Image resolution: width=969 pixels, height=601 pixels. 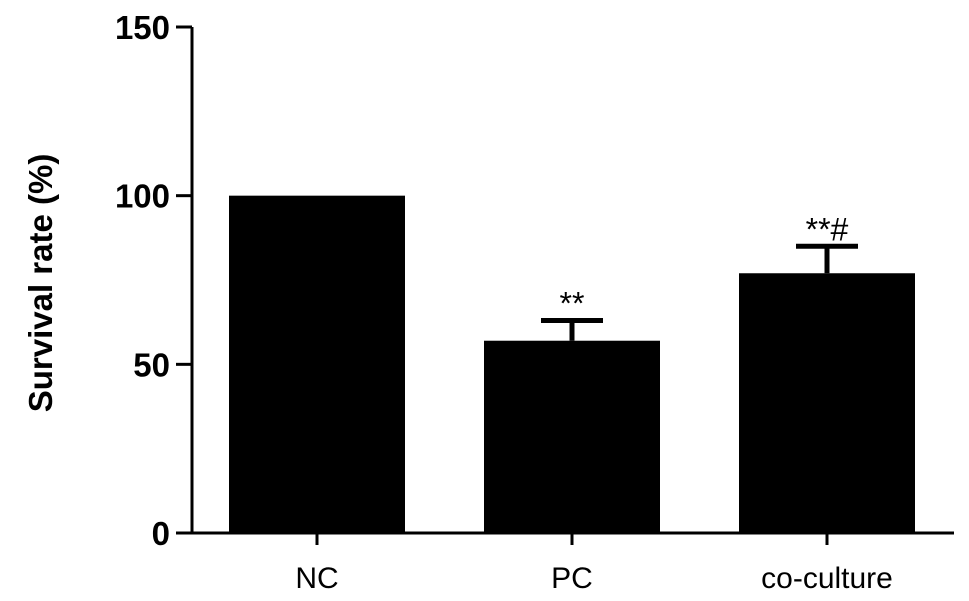 I want to click on bar-co-culture, so click(x=827, y=403).